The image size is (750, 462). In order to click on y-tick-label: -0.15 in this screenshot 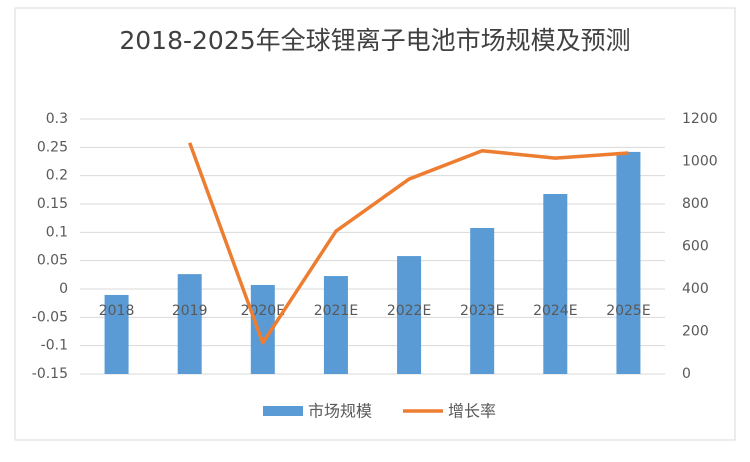, I will do `click(50, 374)`.